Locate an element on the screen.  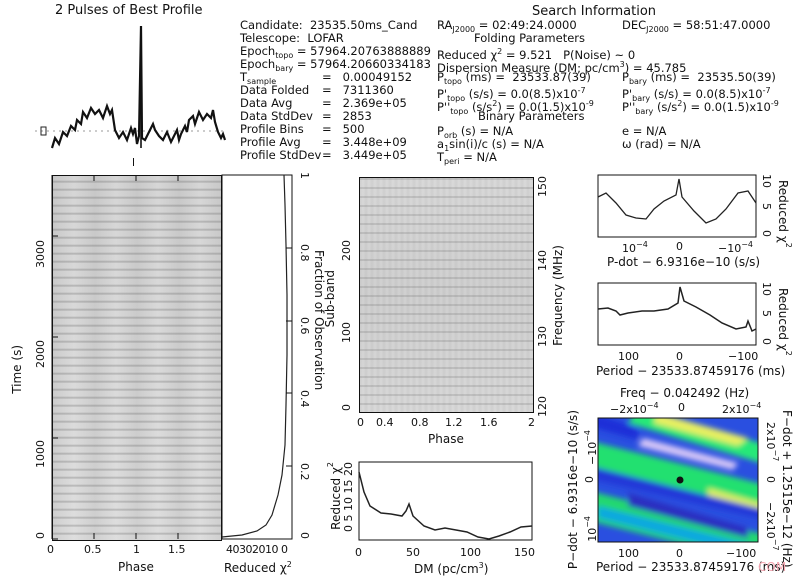
y-tick: 3000 is located at coordinates (40, 254).